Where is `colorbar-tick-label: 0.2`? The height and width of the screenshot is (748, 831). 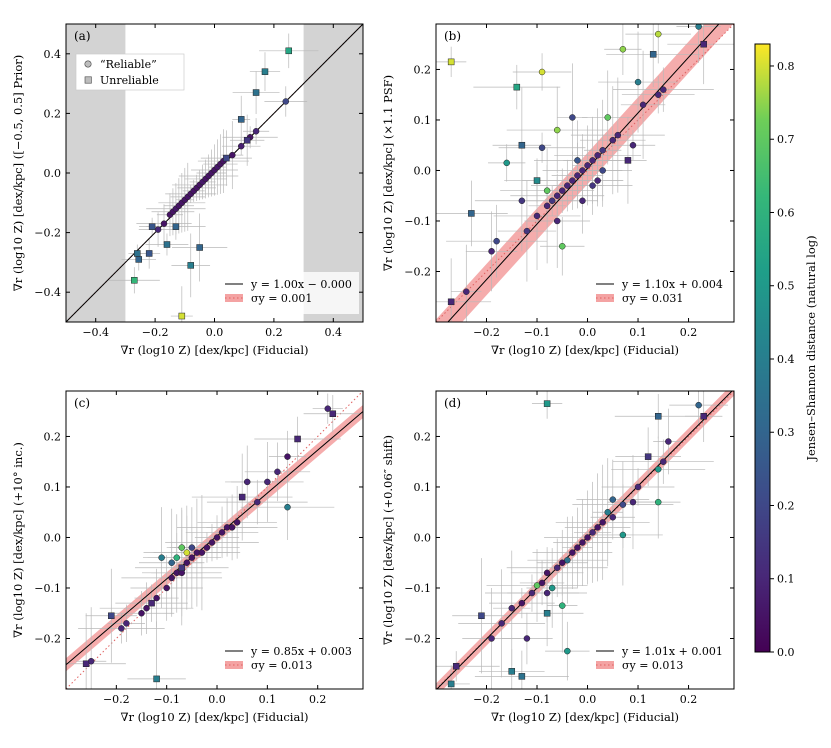 colorbar-tick-label: 0.2 is located at coordinates (786, 505).